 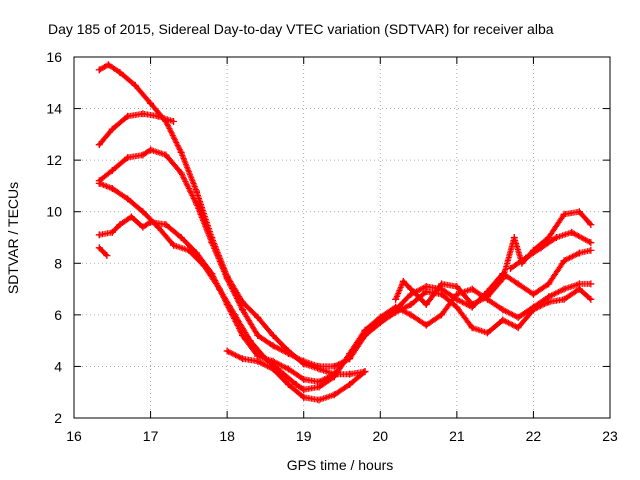 I want to click on x-tick-label: 19, so click(x=304, y=436).